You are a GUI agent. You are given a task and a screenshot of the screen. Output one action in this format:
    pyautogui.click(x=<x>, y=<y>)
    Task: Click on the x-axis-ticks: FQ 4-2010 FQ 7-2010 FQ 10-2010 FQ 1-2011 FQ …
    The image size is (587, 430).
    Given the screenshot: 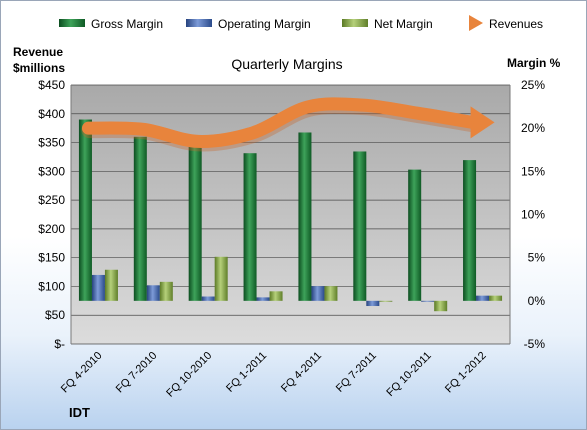 What is the action you would take?
    pyautogui.click(x=274, y=375)
    